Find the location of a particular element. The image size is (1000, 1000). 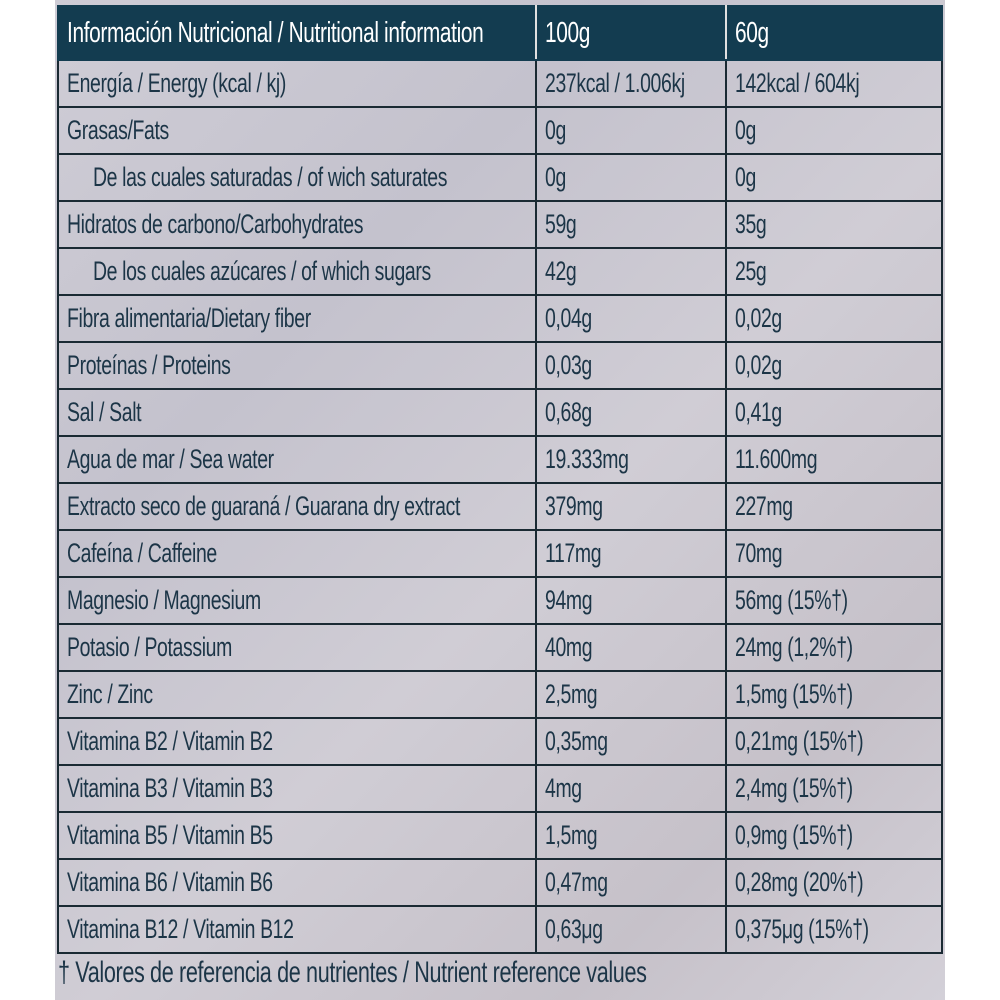

table-row: Proteínas / Proteins 0,03g 0,02g is located at coordinates (500, 365).